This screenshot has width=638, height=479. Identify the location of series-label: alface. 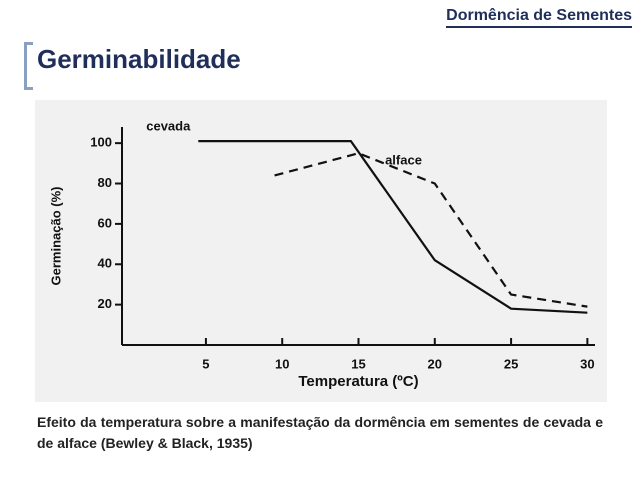
(403, 160).